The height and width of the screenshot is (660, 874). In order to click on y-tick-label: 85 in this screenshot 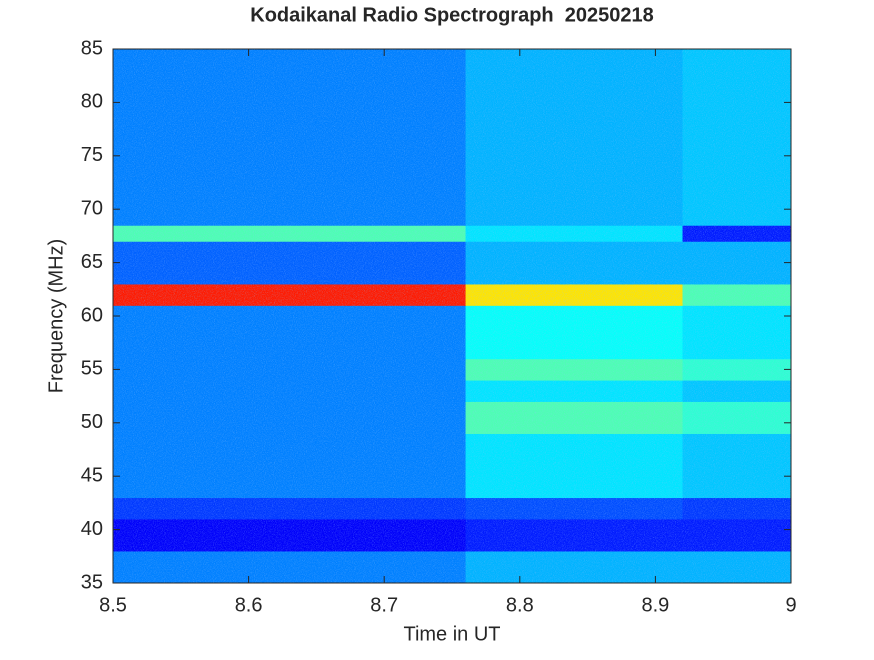, I will do `click(92, 48)`.